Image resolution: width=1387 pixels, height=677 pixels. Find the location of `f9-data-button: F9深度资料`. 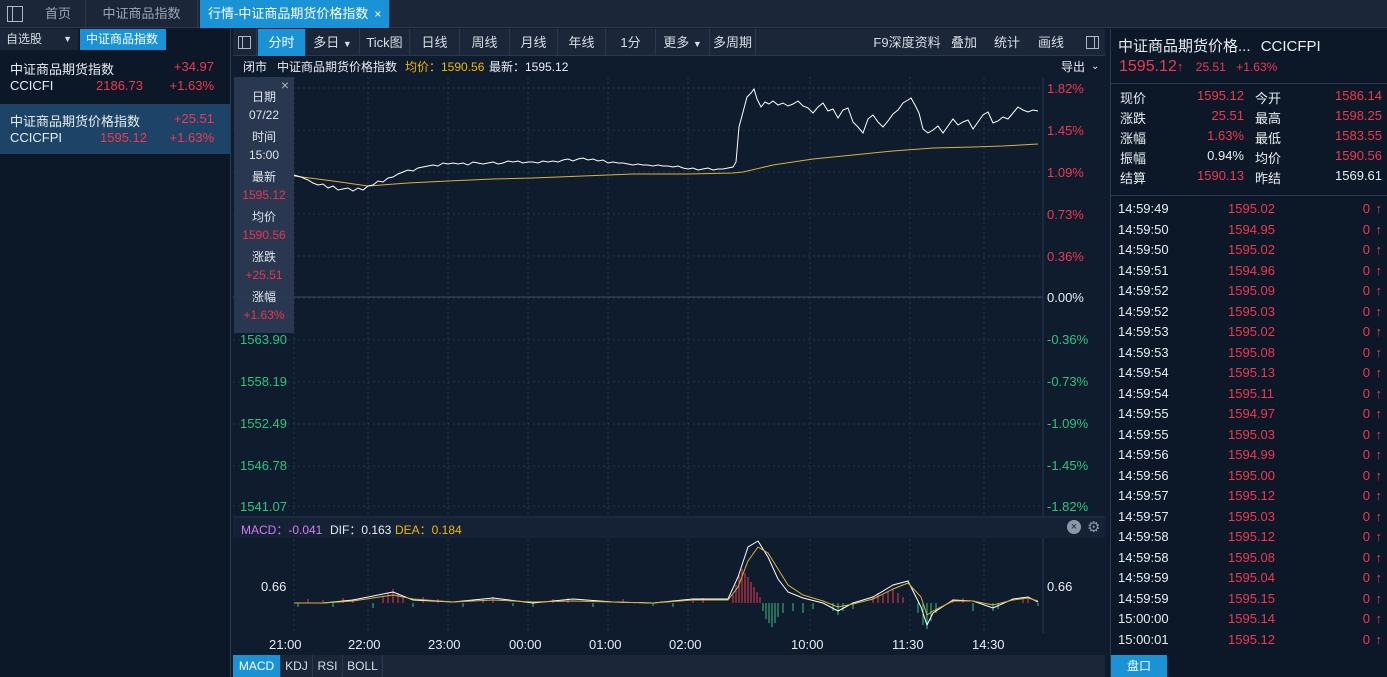

f9-data-button: F9深度资料 is located at coordinates (907, 42).